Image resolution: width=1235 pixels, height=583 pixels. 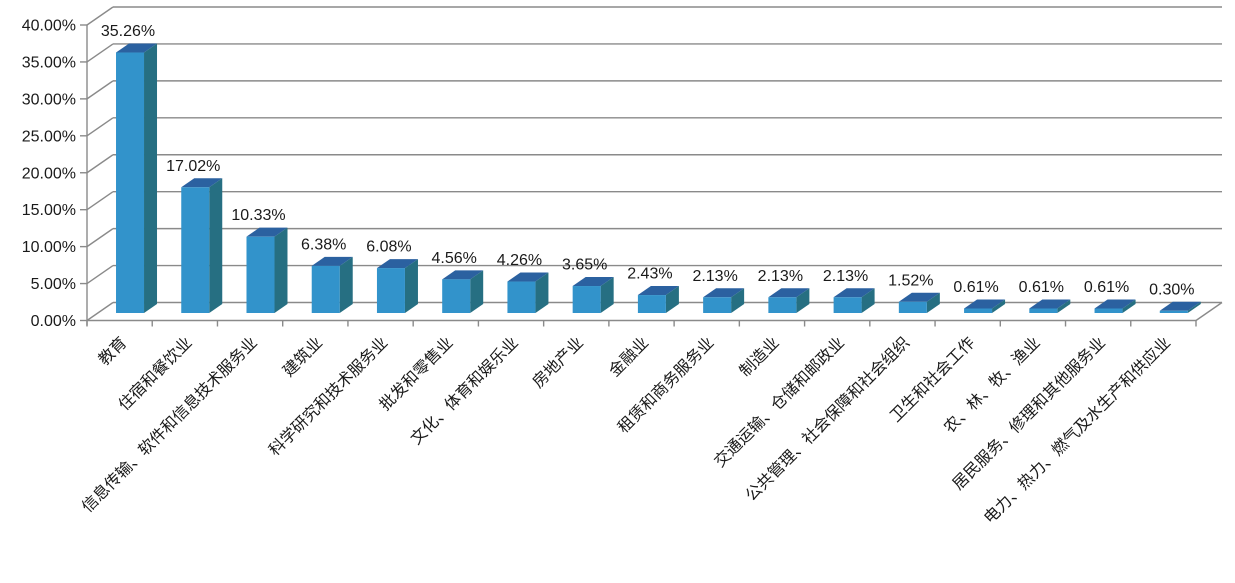 What do you see at coordinates (53, 321) in the screenshot?
I see `y-tick-label: 0.00%` at bounding box center [53, 321].